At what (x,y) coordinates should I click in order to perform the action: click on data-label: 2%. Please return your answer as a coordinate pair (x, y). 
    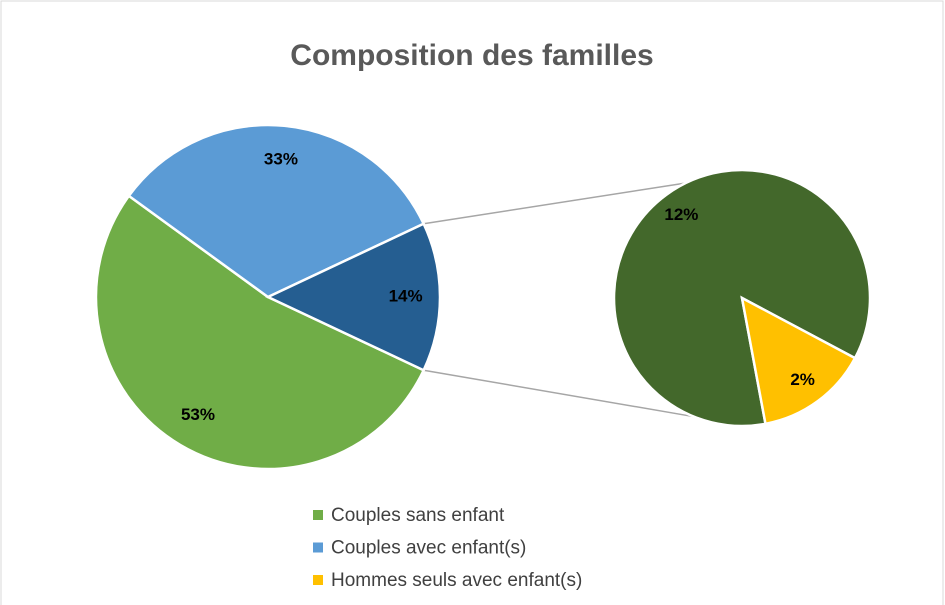
    Looking at the image, I should click on (802, 379).